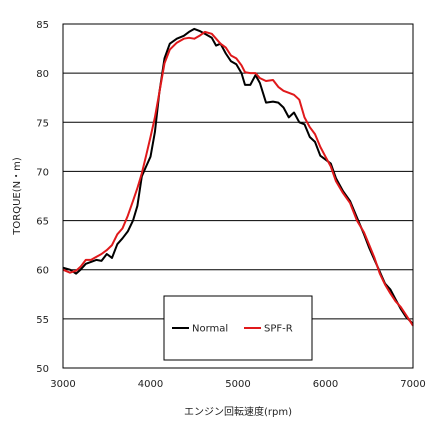 The image size is (440, 440). I want to click on legend-label-normal: Normal, so click(210, 329).